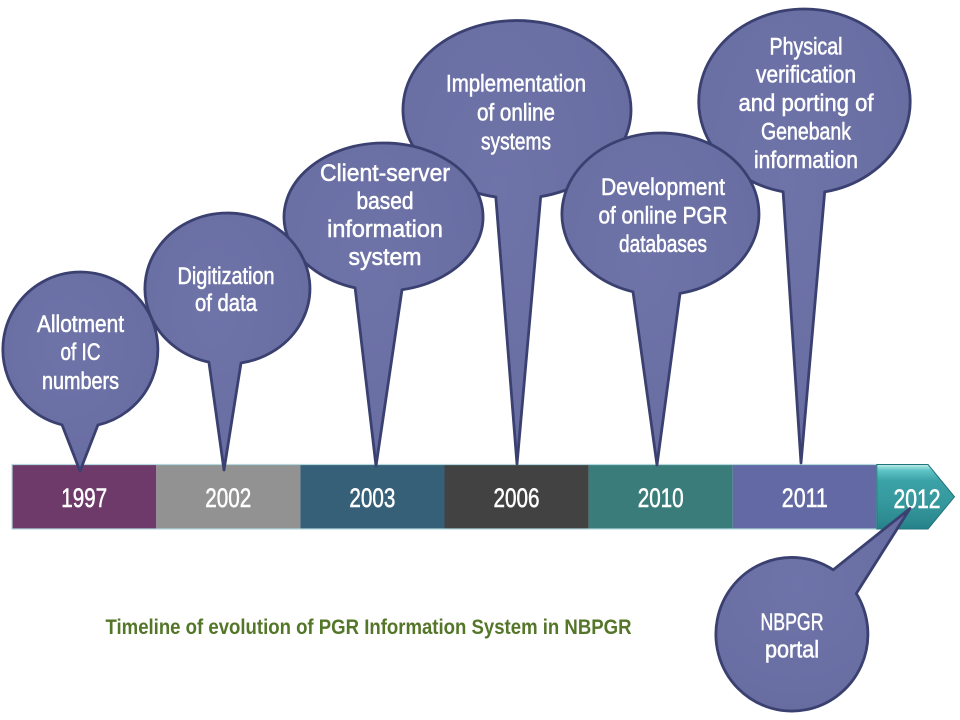 The height and width of the screenshot is (720, 960). I want to click on svg-text: Genebank, so click(806, 132).